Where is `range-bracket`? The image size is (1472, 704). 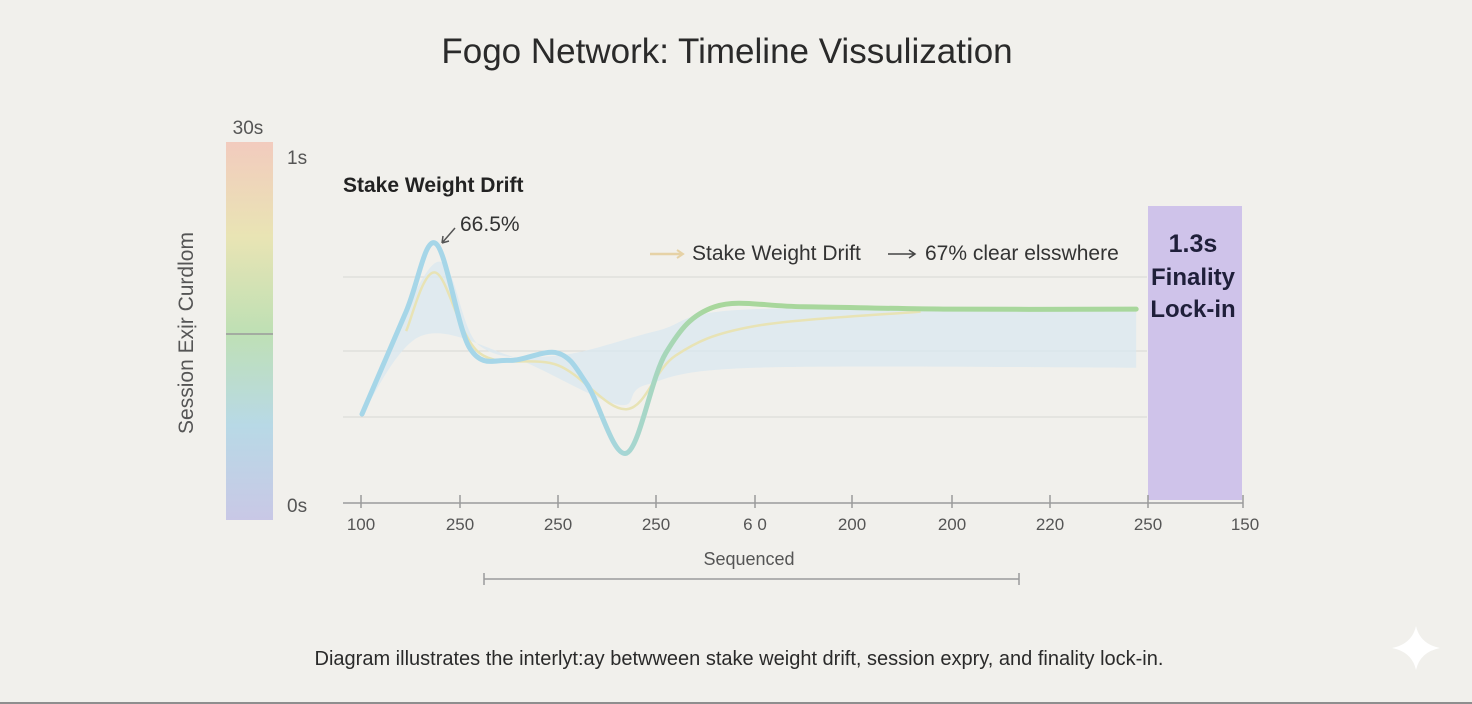 range-bracket is located at coordinates (751, 579).